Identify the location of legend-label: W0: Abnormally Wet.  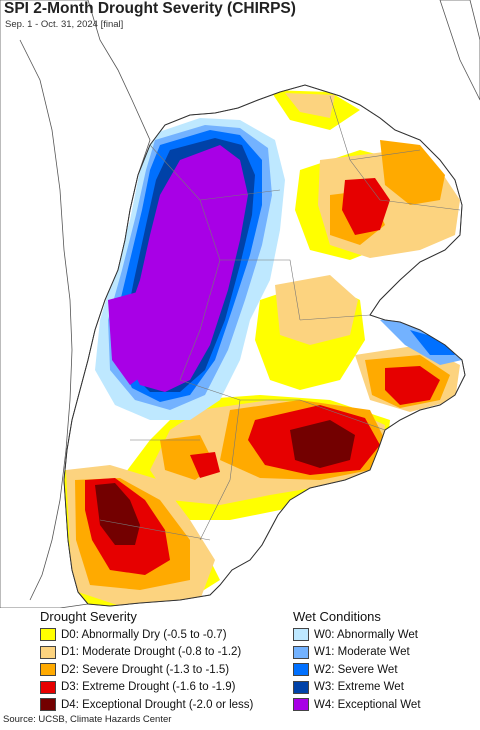
(366, 634).